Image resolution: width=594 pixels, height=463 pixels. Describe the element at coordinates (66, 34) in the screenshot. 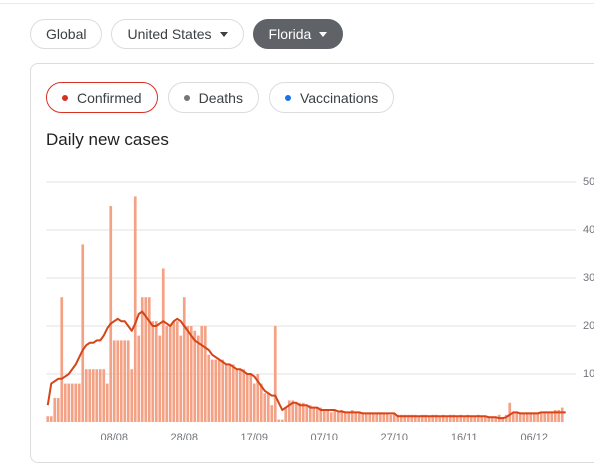

I see `filter-global: Global` at that location.